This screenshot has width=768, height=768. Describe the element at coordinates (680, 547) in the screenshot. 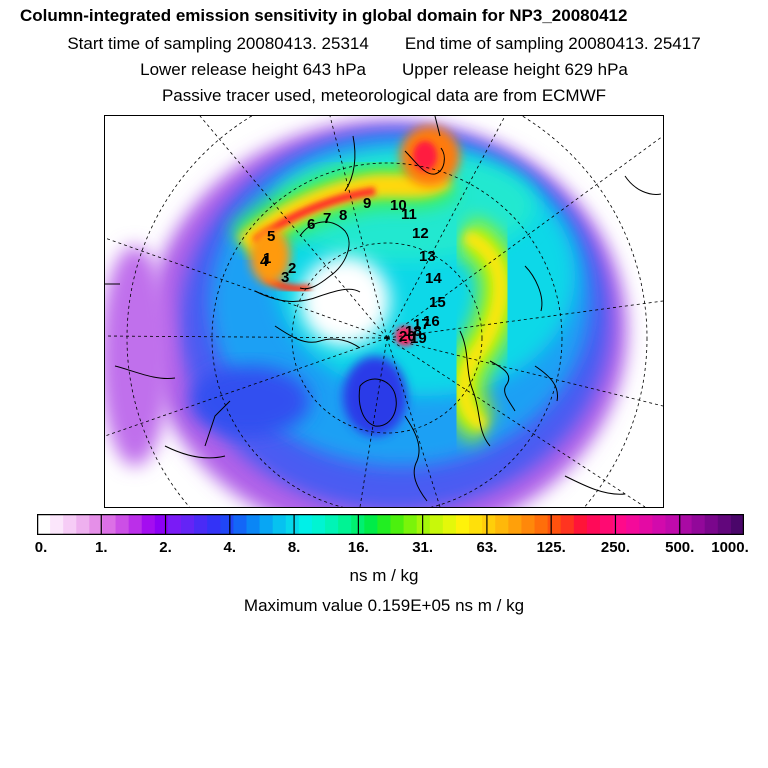

I see `colorbar-tick-label: 500.` at that location.